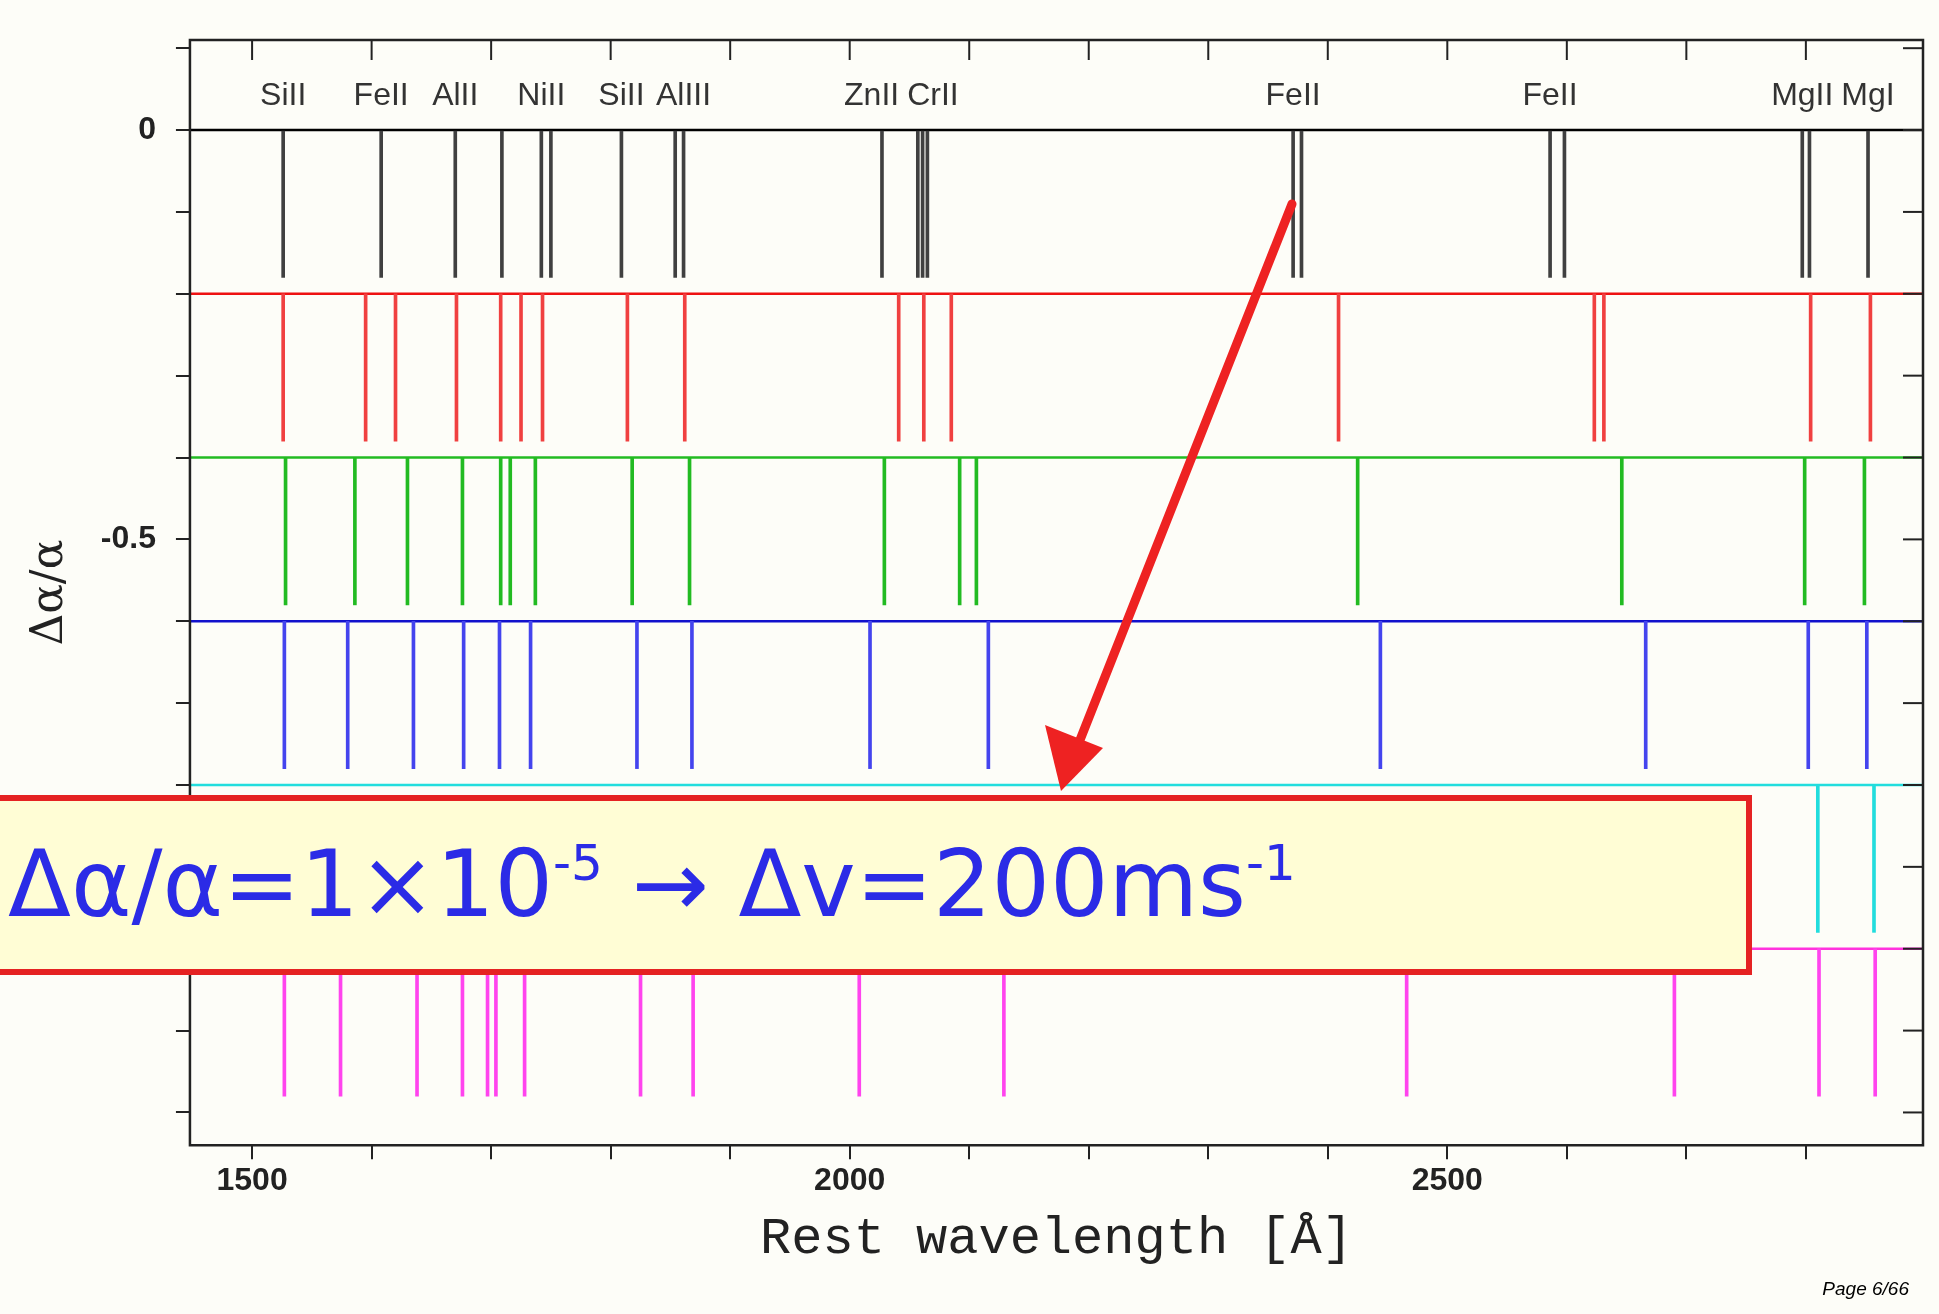 The image size is (1939, 1314). I want to click on x-tick-label: 2000, so click(850, 1179).